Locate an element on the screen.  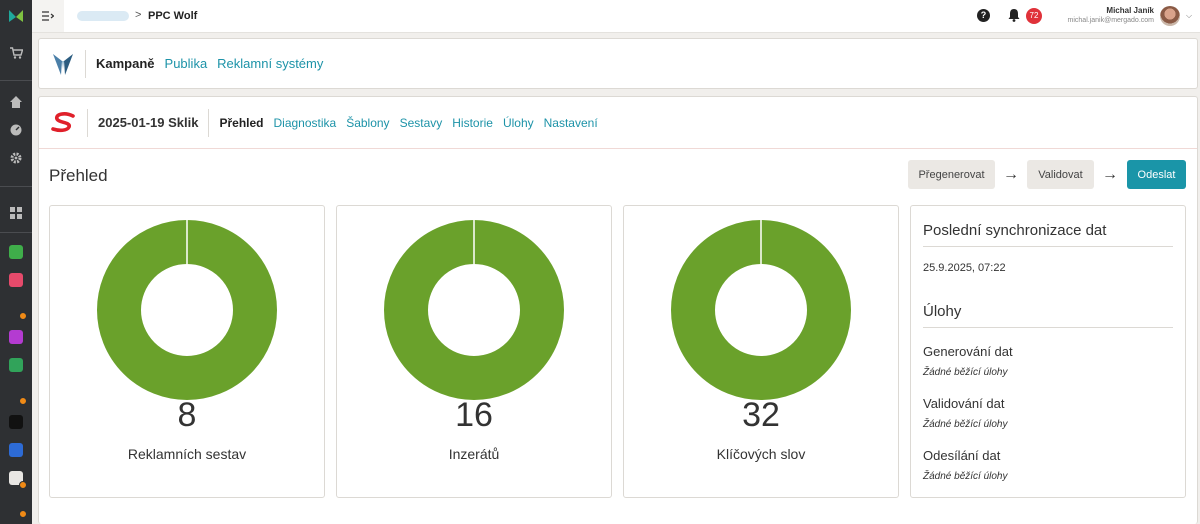
stat-value: 16 is located at coordinates (474, 415).